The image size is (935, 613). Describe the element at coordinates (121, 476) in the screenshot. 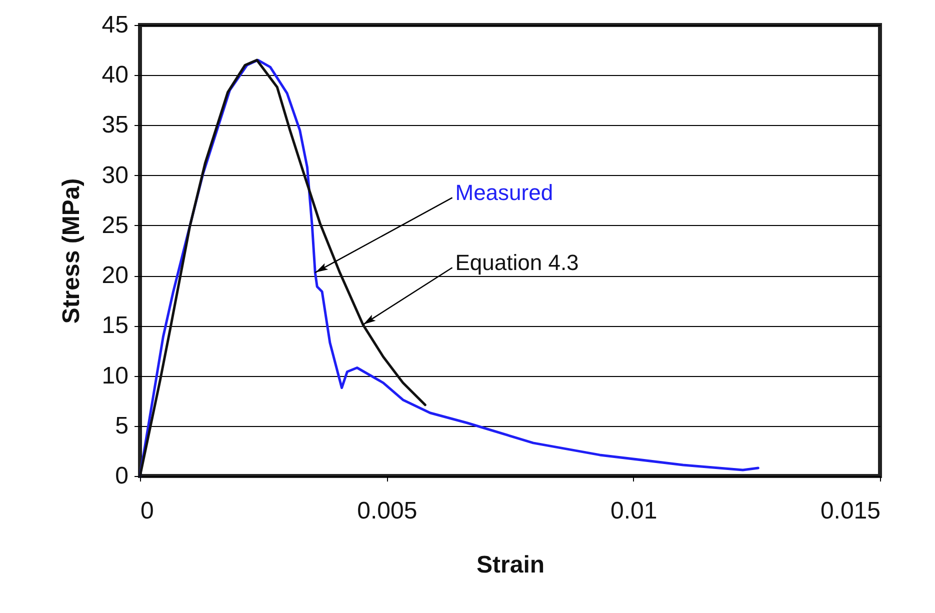

I see `y-tick-label: 0` at that location.